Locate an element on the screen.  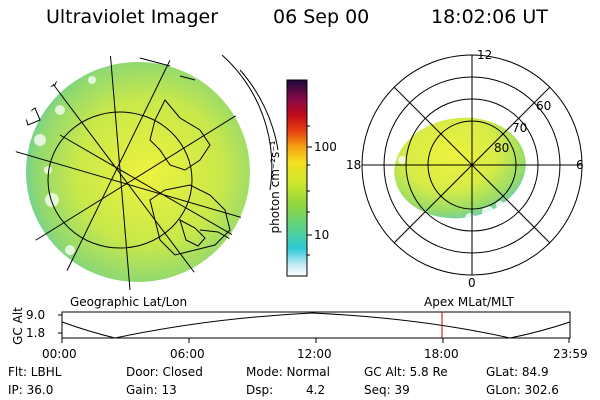
mlt-label-18: 18 is located at coordinates (354, 165).